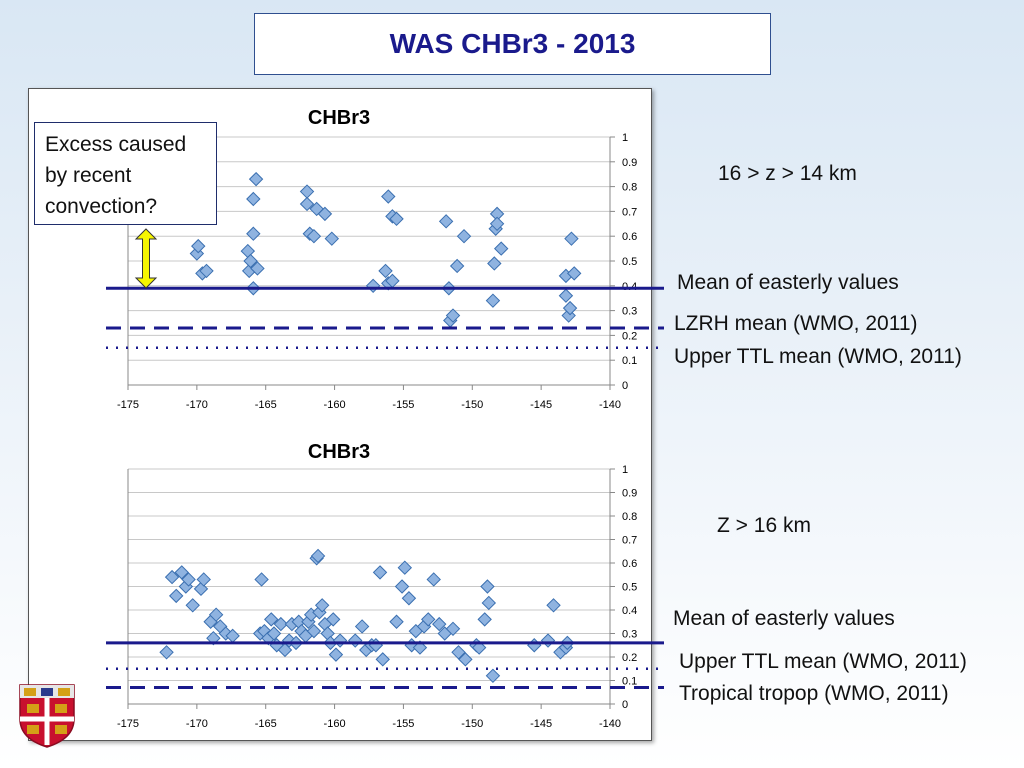 The image size is (1024, 768). What do you see at coordinates (339, 452) in the screenshot?
I see `chart-title: CHBr3` at bounding box center [339, 452].